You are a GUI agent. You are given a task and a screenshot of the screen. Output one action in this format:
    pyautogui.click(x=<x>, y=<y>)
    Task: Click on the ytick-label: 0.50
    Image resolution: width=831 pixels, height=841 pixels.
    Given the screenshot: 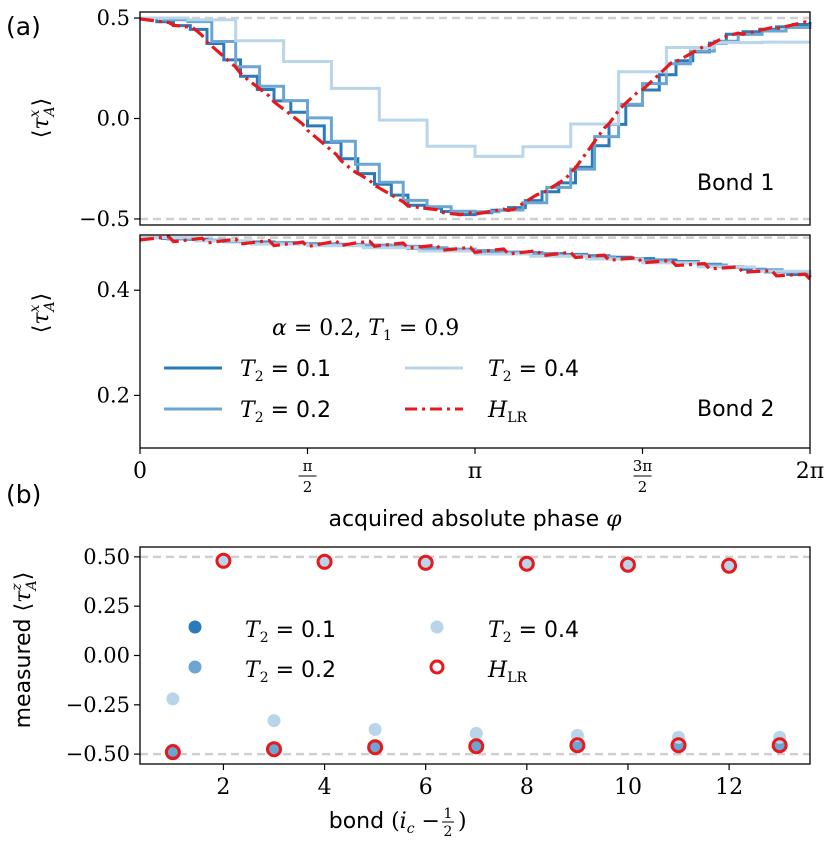 What is the action you would take?
    pyautogui.click(x=106, y=557)
    